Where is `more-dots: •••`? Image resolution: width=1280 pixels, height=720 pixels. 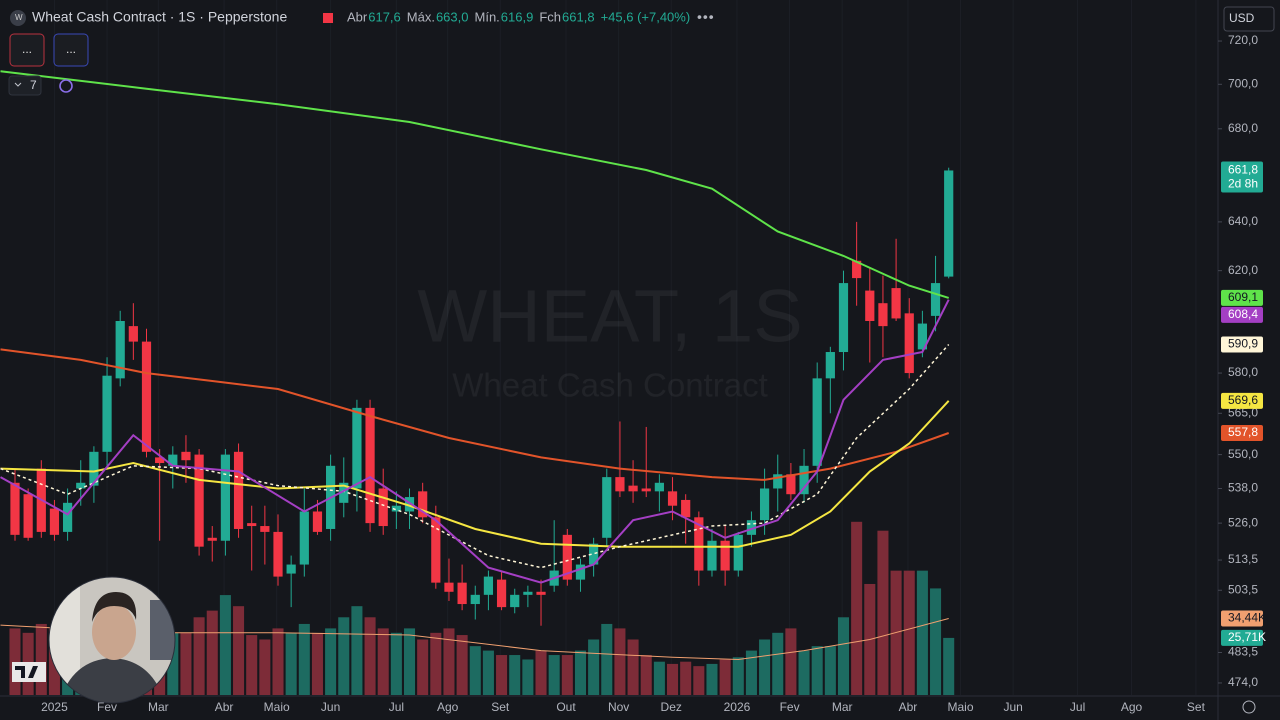 more-dots: ••• is located at coordinates (706, 17).